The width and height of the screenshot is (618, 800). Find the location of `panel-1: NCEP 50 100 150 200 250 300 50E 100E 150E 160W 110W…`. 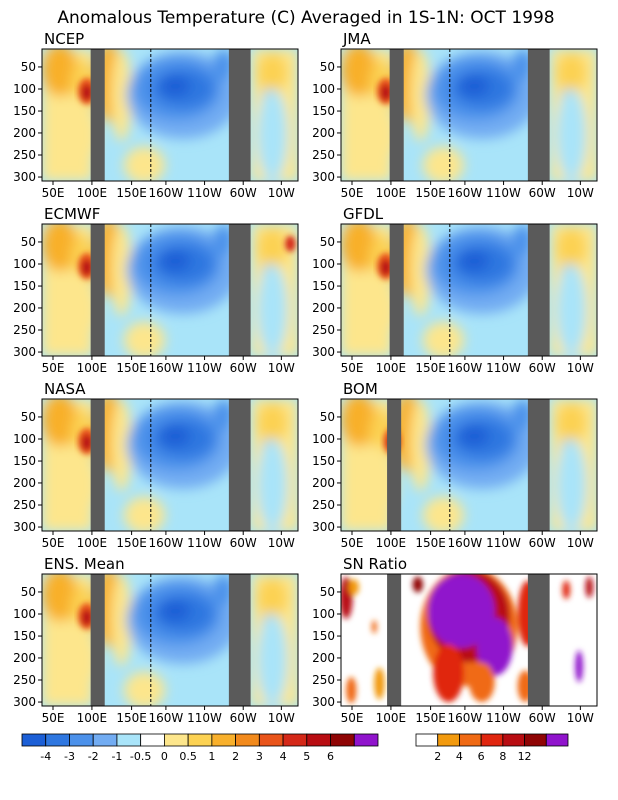

panel-1: NCEP 50 100 150 200 250 300 50E 100E 150E 160W 110W… is located at coordinates (156, 115).